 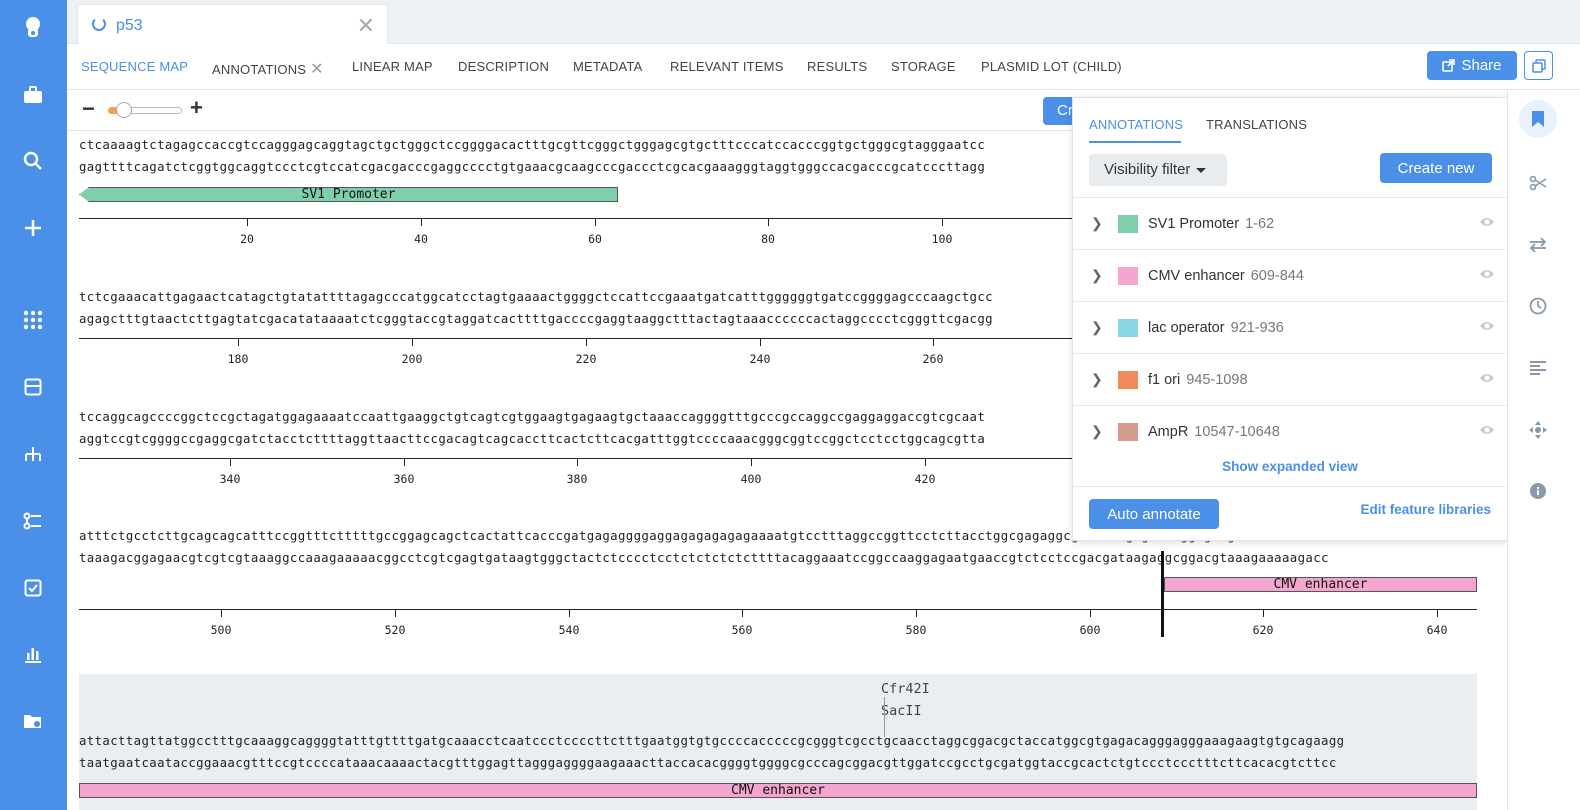 I want to click on folder-settings-icon, so click(x=33, y=721).